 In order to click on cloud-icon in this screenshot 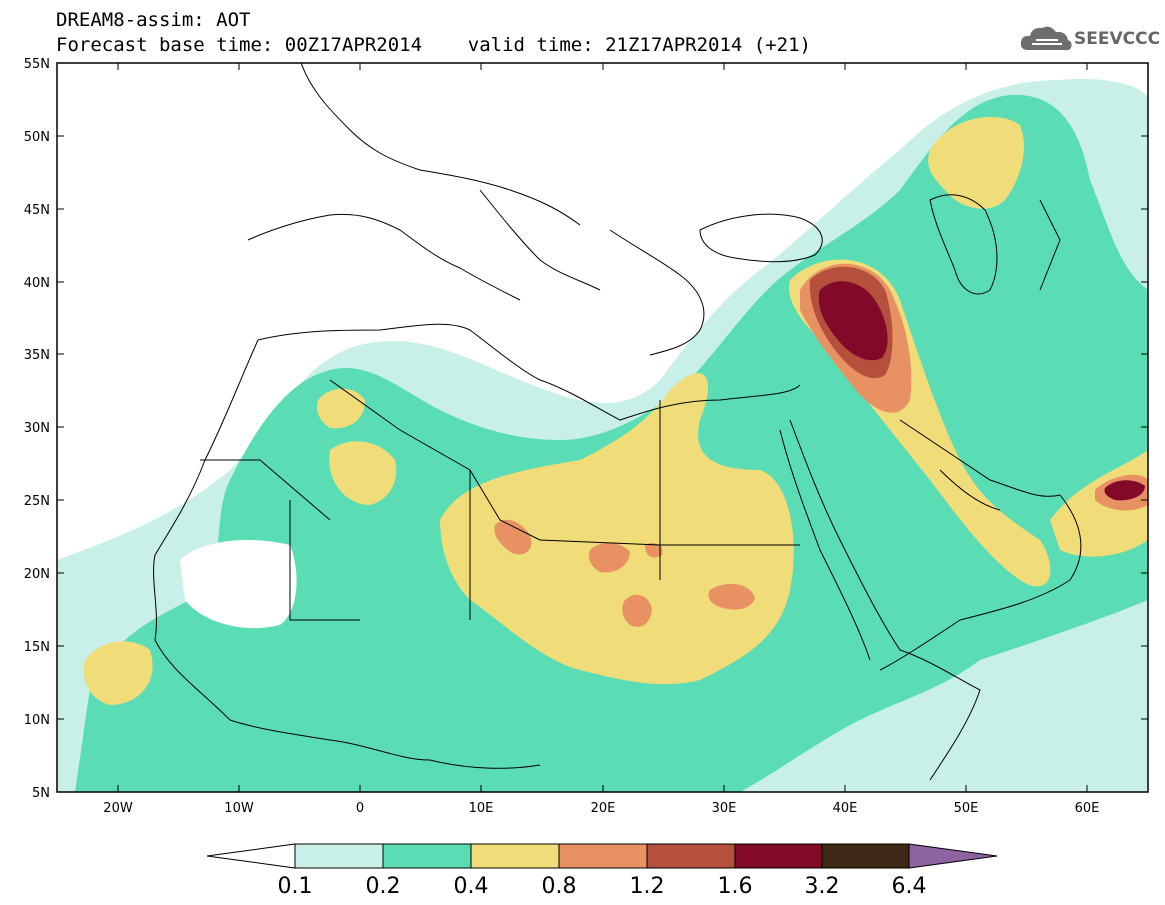, I will do `click(1046, 38)`.